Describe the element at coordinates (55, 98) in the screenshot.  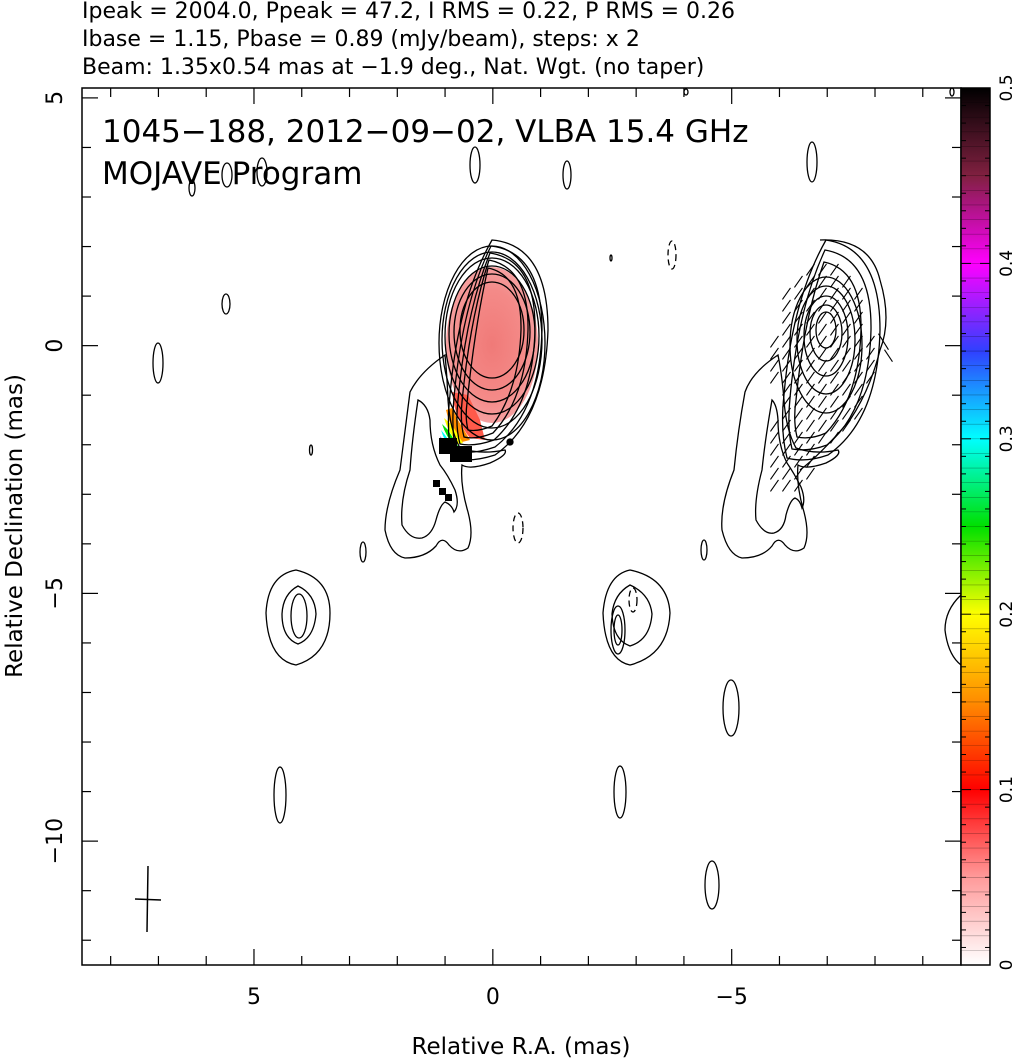
I see `y-tick-label: 5` at that location.